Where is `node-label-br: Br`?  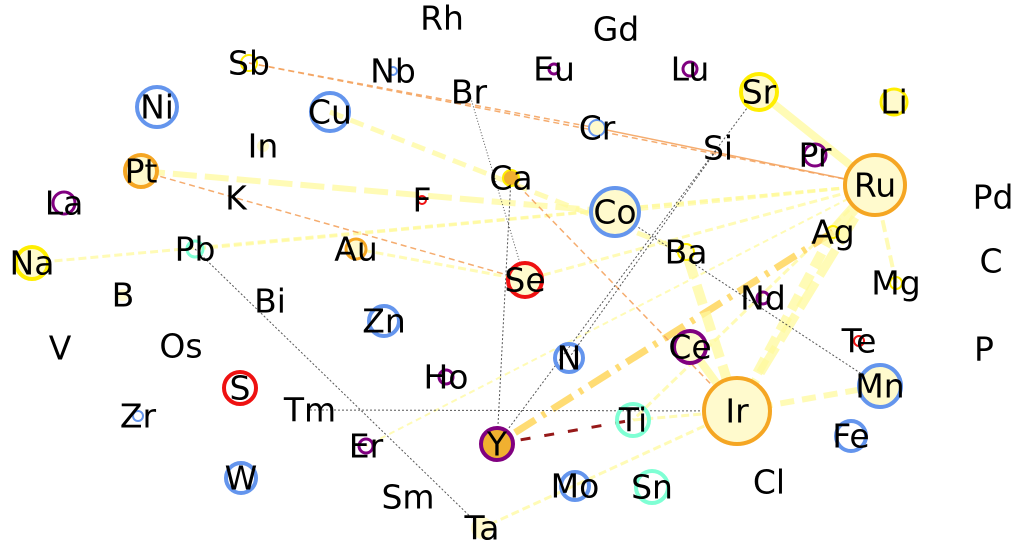 node-label-br: Br is located at coordinates (469, 92).